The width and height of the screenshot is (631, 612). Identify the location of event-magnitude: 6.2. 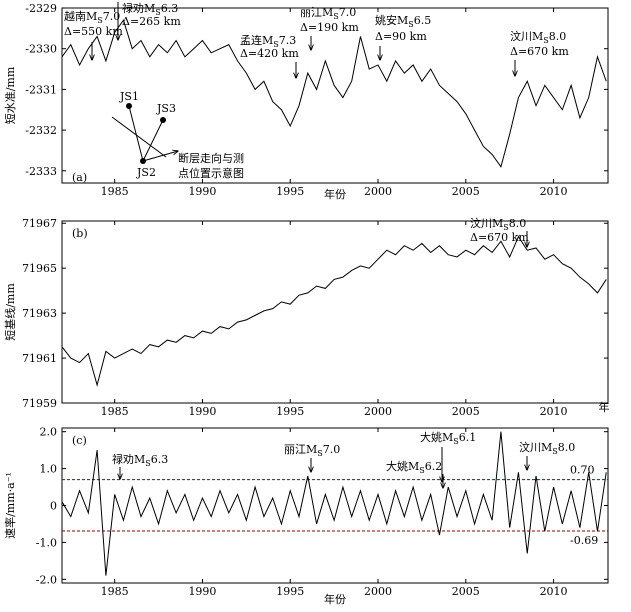
(434, 466).